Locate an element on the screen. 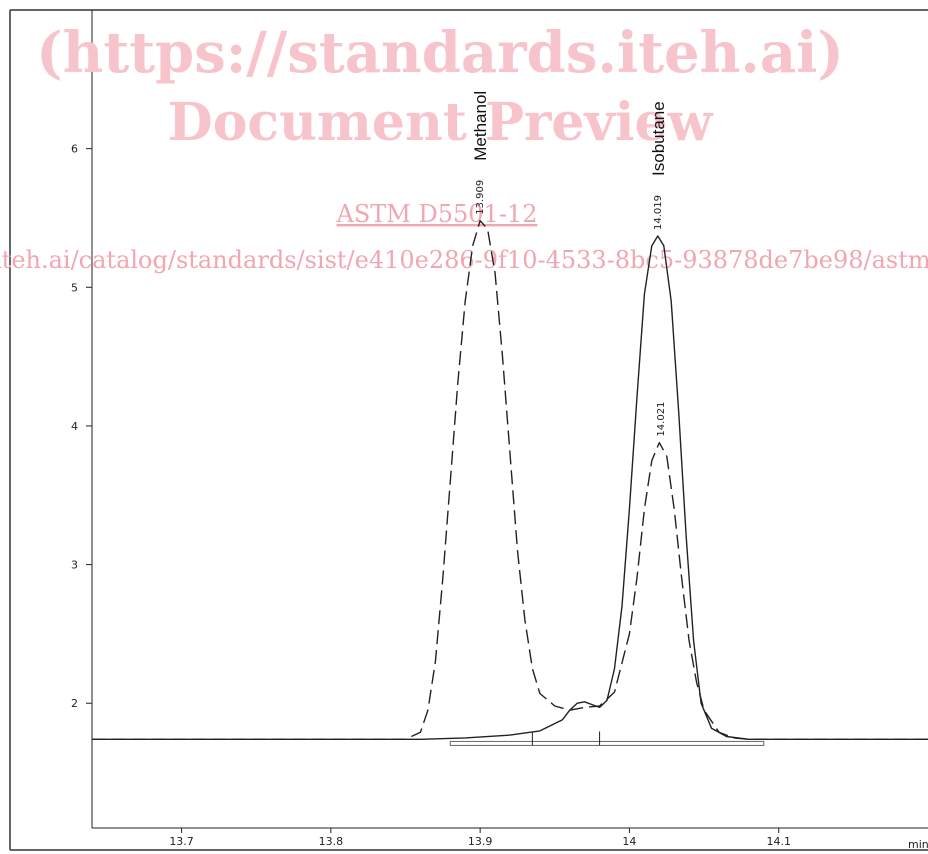 The width and height of the screenshot is (928, 854). integration-baseline is located at coordinates (607, 743).